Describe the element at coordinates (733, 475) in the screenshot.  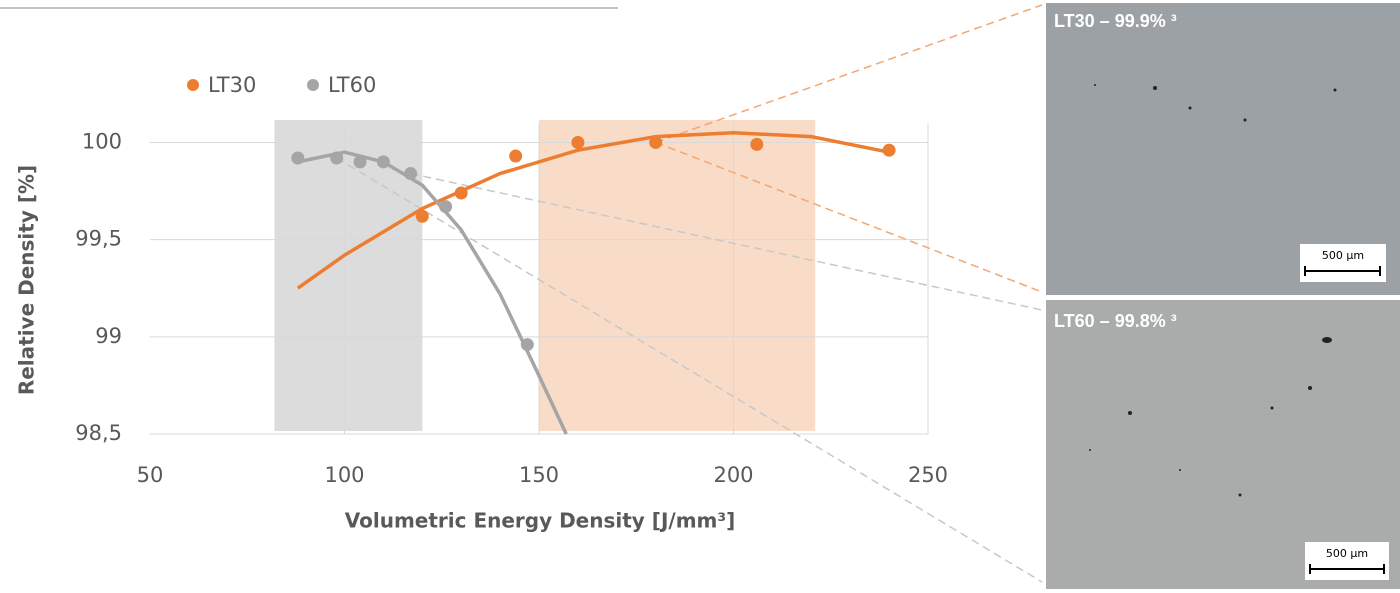
I see `x-tick-label: 200` at that location.